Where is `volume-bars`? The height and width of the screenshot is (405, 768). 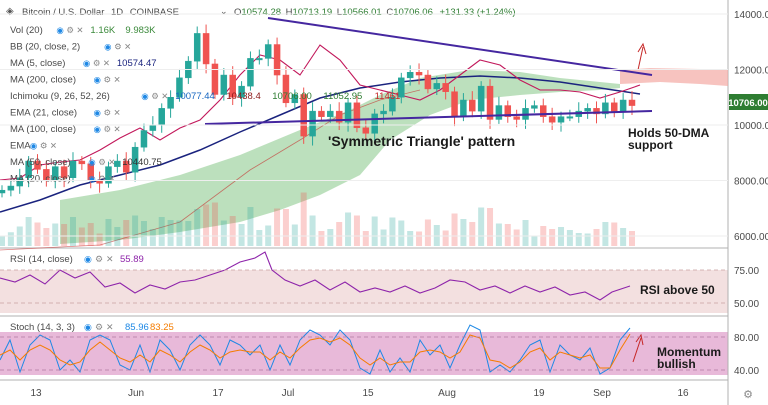 volume-bars is located at coordinates (317, 219).